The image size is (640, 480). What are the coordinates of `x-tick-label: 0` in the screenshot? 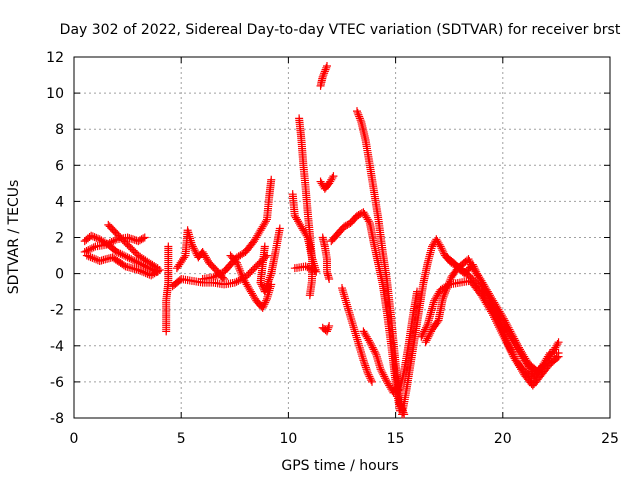 It's located at (74, 439).